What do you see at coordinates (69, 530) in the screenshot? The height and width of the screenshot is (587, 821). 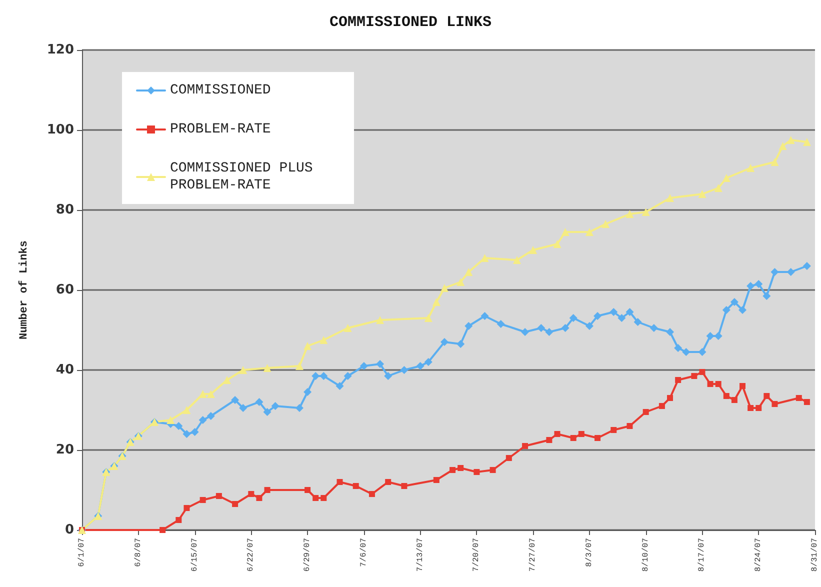 I see `y-tick-label: 0` at bounding box center [69, 530].